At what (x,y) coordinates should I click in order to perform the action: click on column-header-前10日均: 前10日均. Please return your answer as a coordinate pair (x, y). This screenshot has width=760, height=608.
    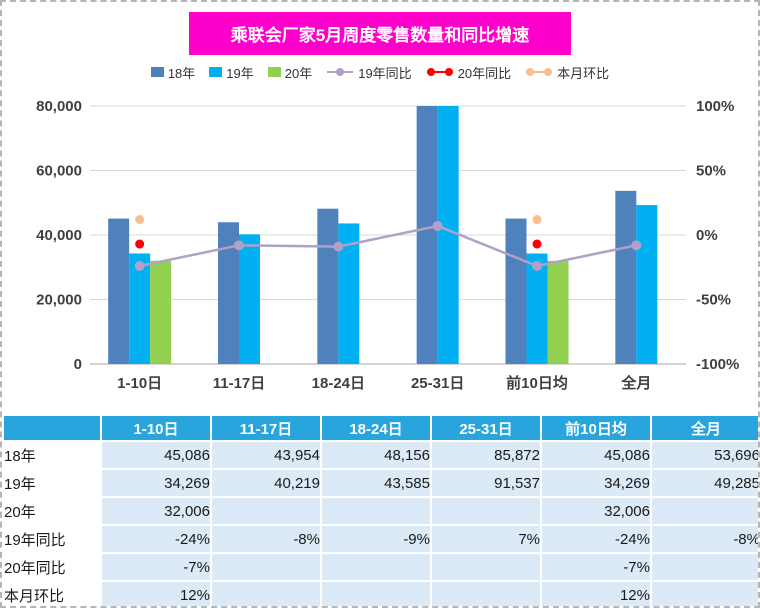
    Looking at the image, I should click on (596, 428).